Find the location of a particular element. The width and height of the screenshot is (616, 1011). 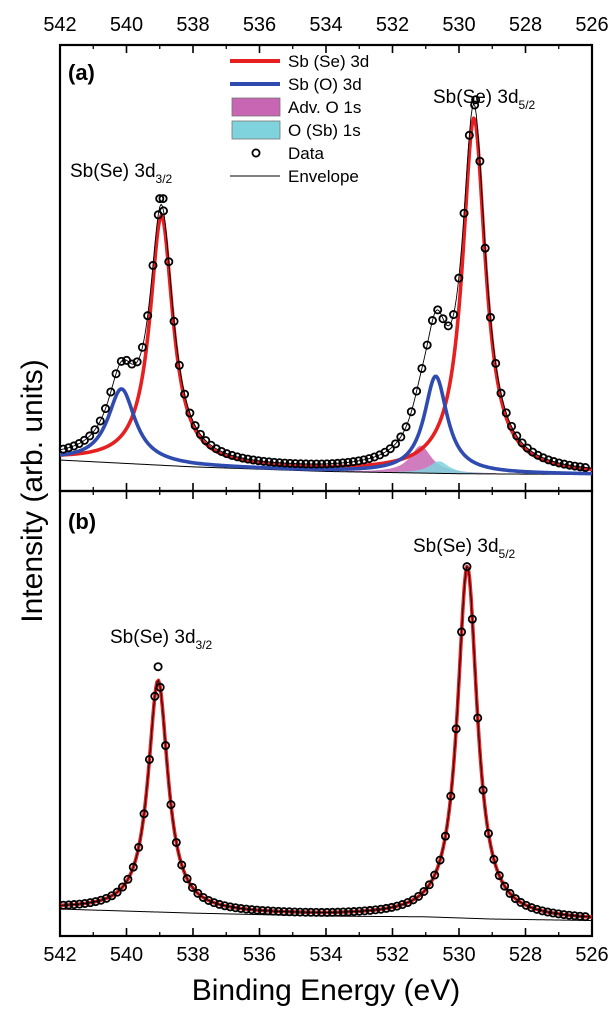

legend-item: Data is located at coordinates (287, 153).